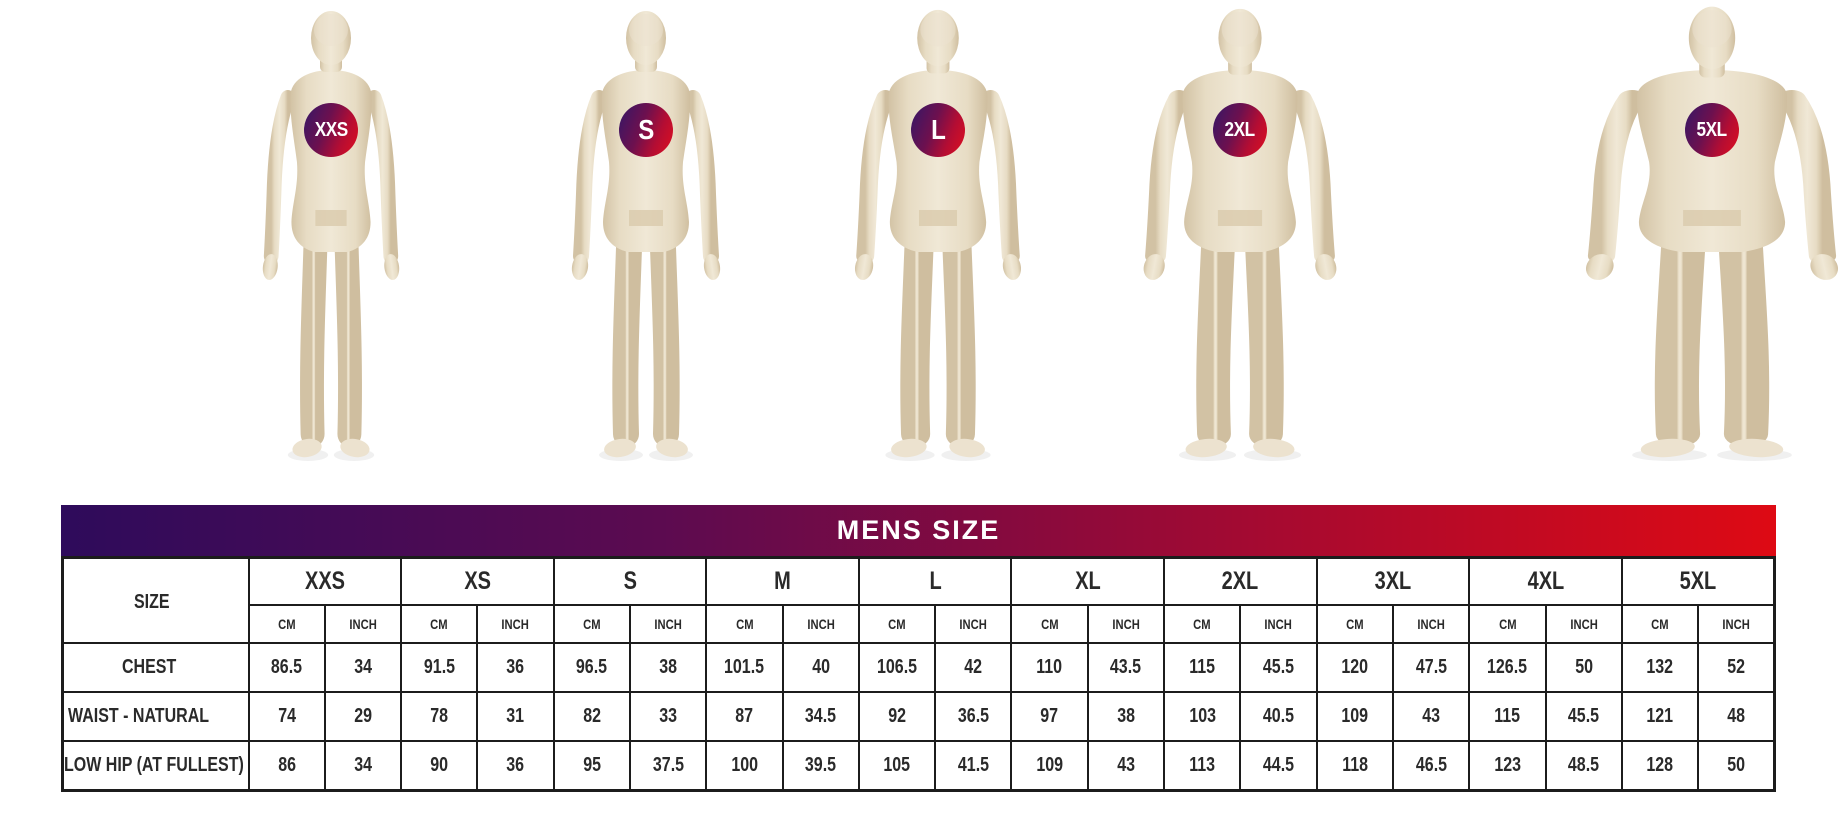  I want to click on unit-header-xxs-inch: INCH, so click(363, 624).